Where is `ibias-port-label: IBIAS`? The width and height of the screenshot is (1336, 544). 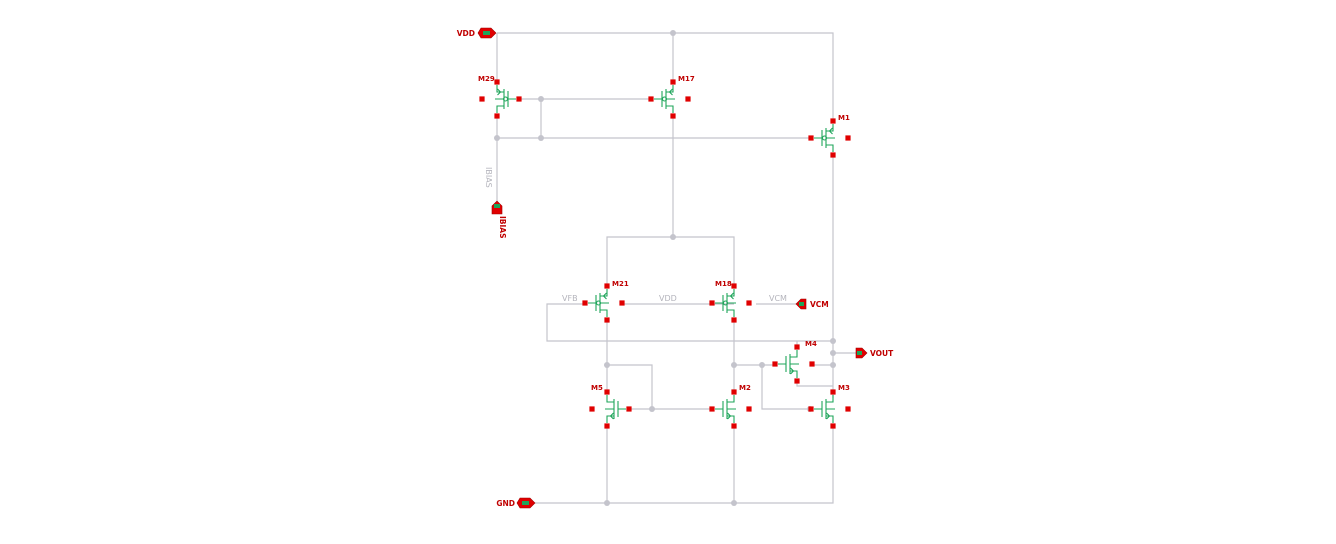 ibias-port-label: IBIAS is located at coordinates (502, 227).